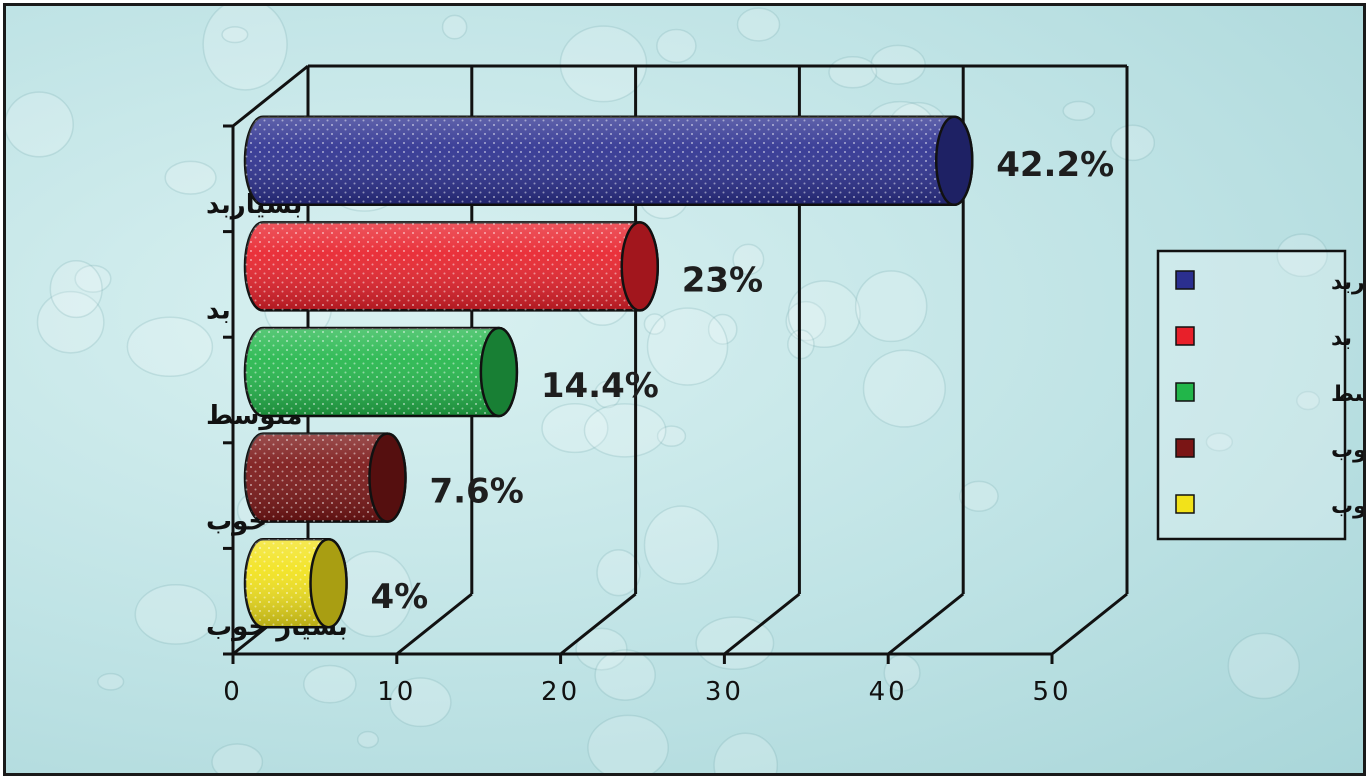  I want to click on data-label: 42.2%, so click(1055, 165).